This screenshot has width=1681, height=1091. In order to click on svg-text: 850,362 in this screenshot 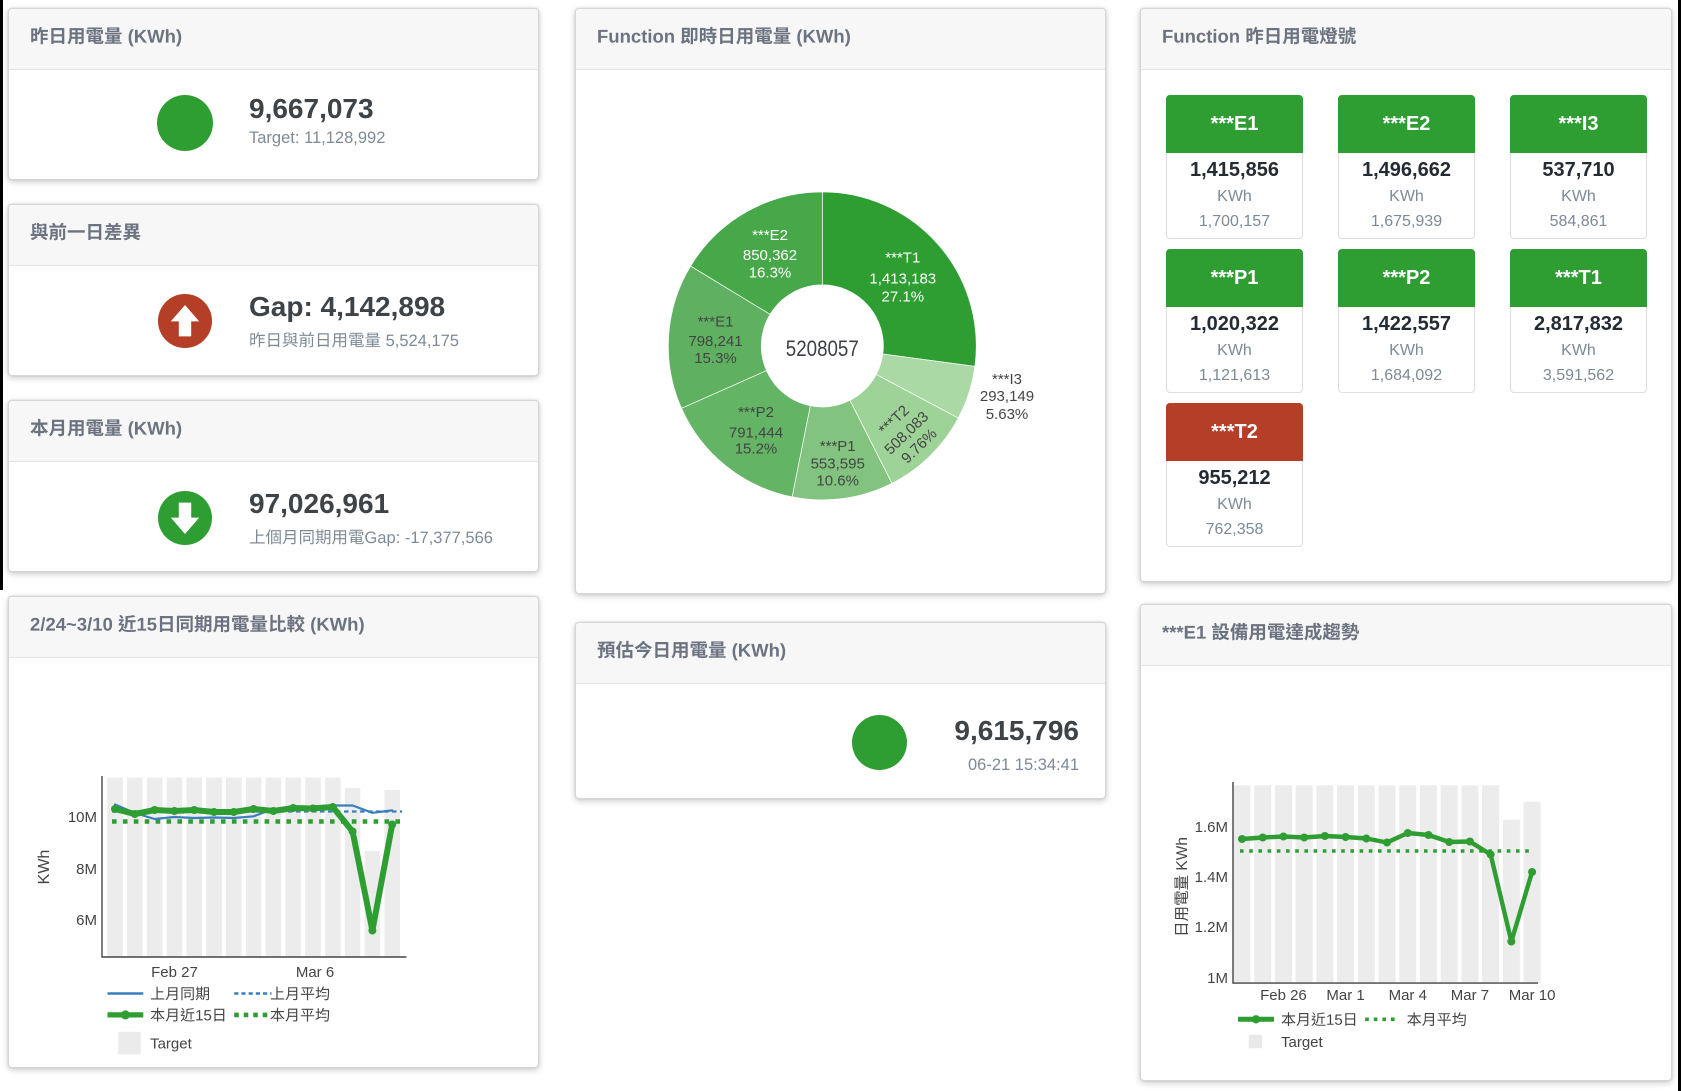, I will do `click(770, 255)`.